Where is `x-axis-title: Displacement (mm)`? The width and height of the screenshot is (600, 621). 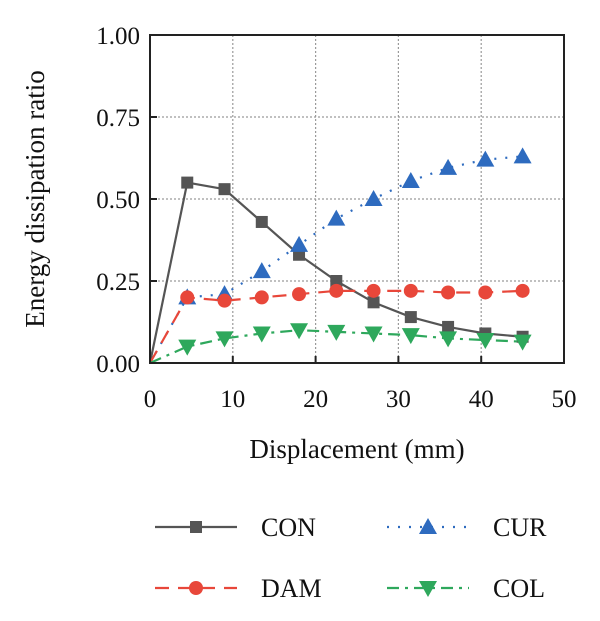
x-axis-title: Displacement (mm) is located at coordinates (356, 449).